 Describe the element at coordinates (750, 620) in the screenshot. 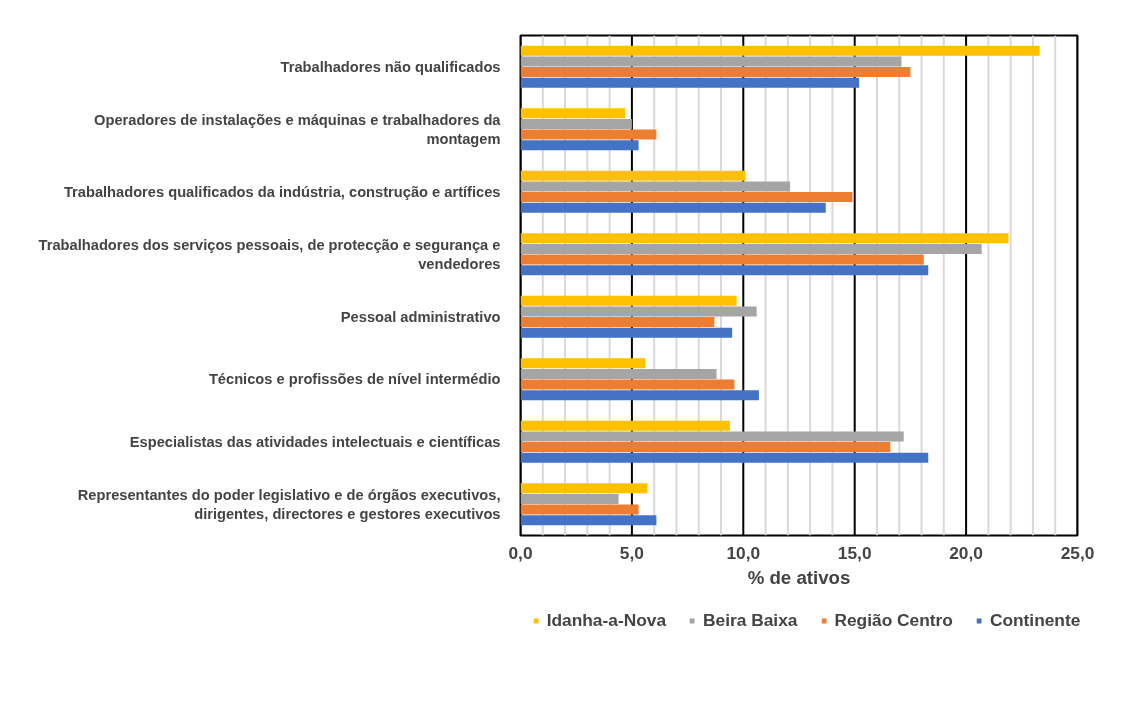

I see `legend-label: Beira Baixa` at that location.